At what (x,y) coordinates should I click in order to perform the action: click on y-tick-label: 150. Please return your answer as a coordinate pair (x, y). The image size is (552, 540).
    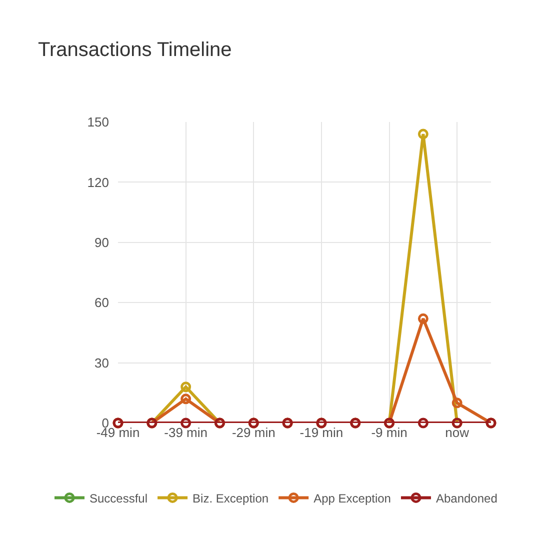
    Looking at the image, I should click on (98, 122).